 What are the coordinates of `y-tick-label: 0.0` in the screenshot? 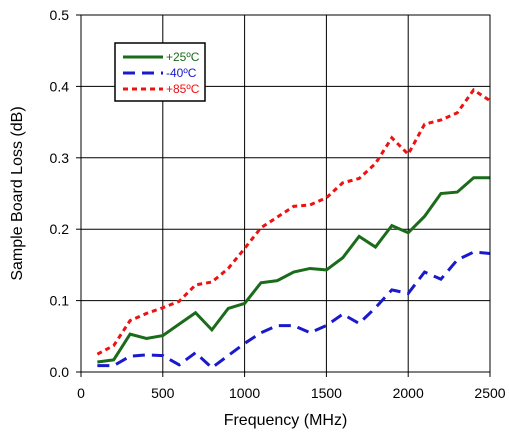 It's located at (60, 372).